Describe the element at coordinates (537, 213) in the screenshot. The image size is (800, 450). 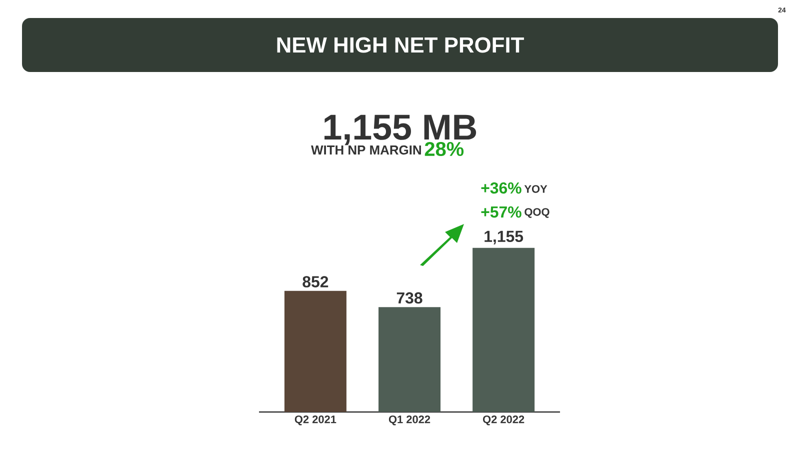
I see `text: QOQ` at that location.